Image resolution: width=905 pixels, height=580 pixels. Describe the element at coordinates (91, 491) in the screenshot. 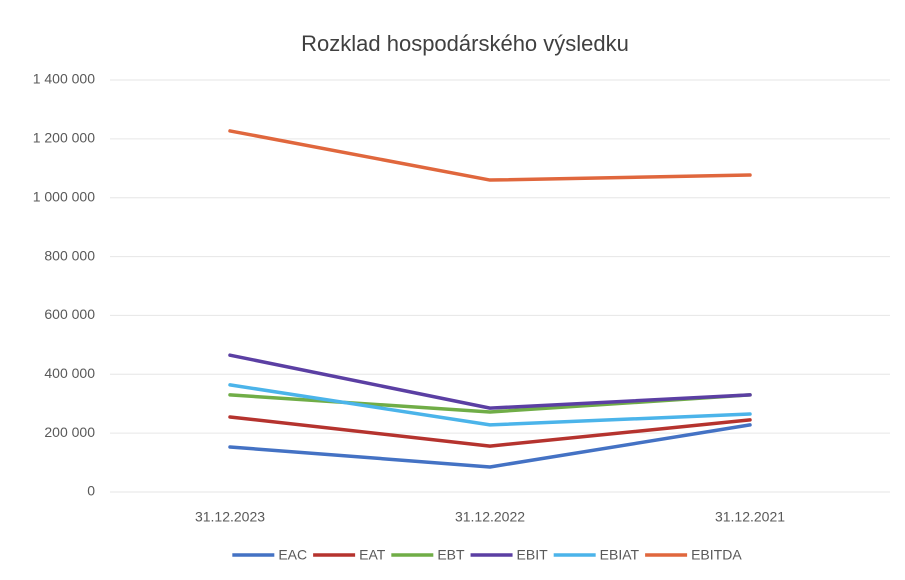

I see `y-tick-label: 0` at that location.